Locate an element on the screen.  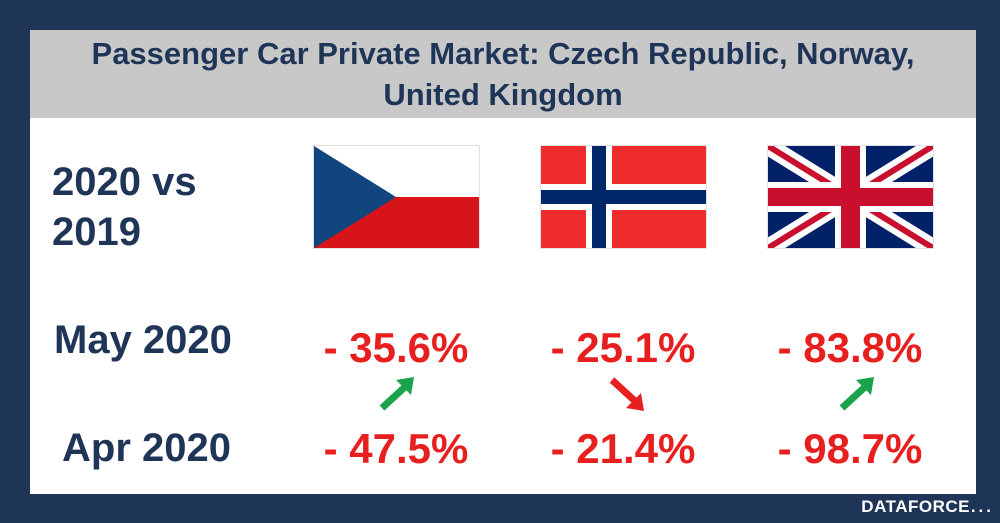
value-no-may: - 25.1% is located at coordinates (623, 347).